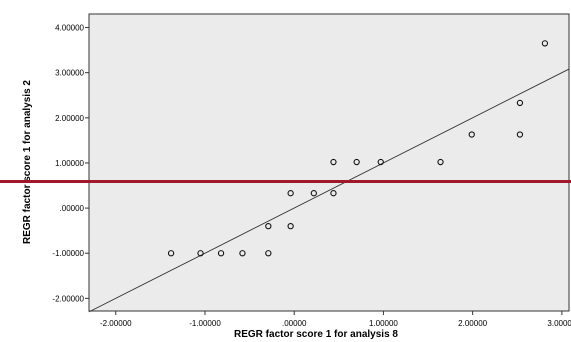 This screenshot has height=342, width=571. What do you see at coordinates (68, 298) in the screenshot?
I see `y-tick-label: -2.00000` at bounding box center [68, 298].